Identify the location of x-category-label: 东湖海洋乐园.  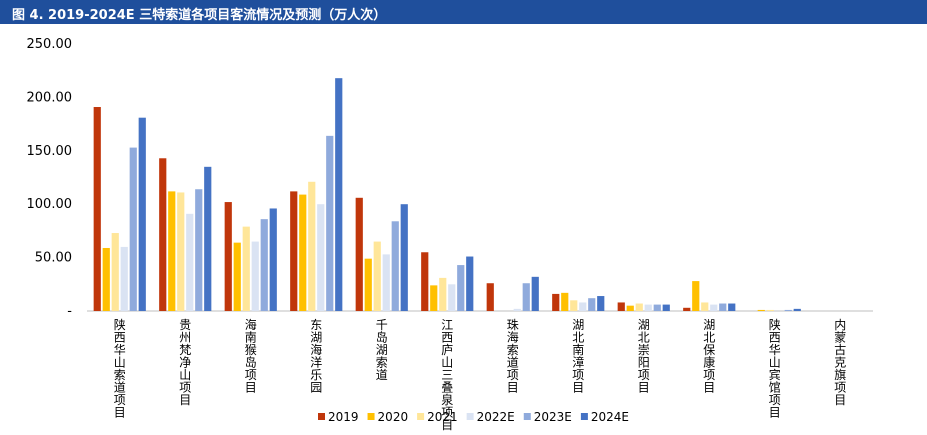
(316, 356).